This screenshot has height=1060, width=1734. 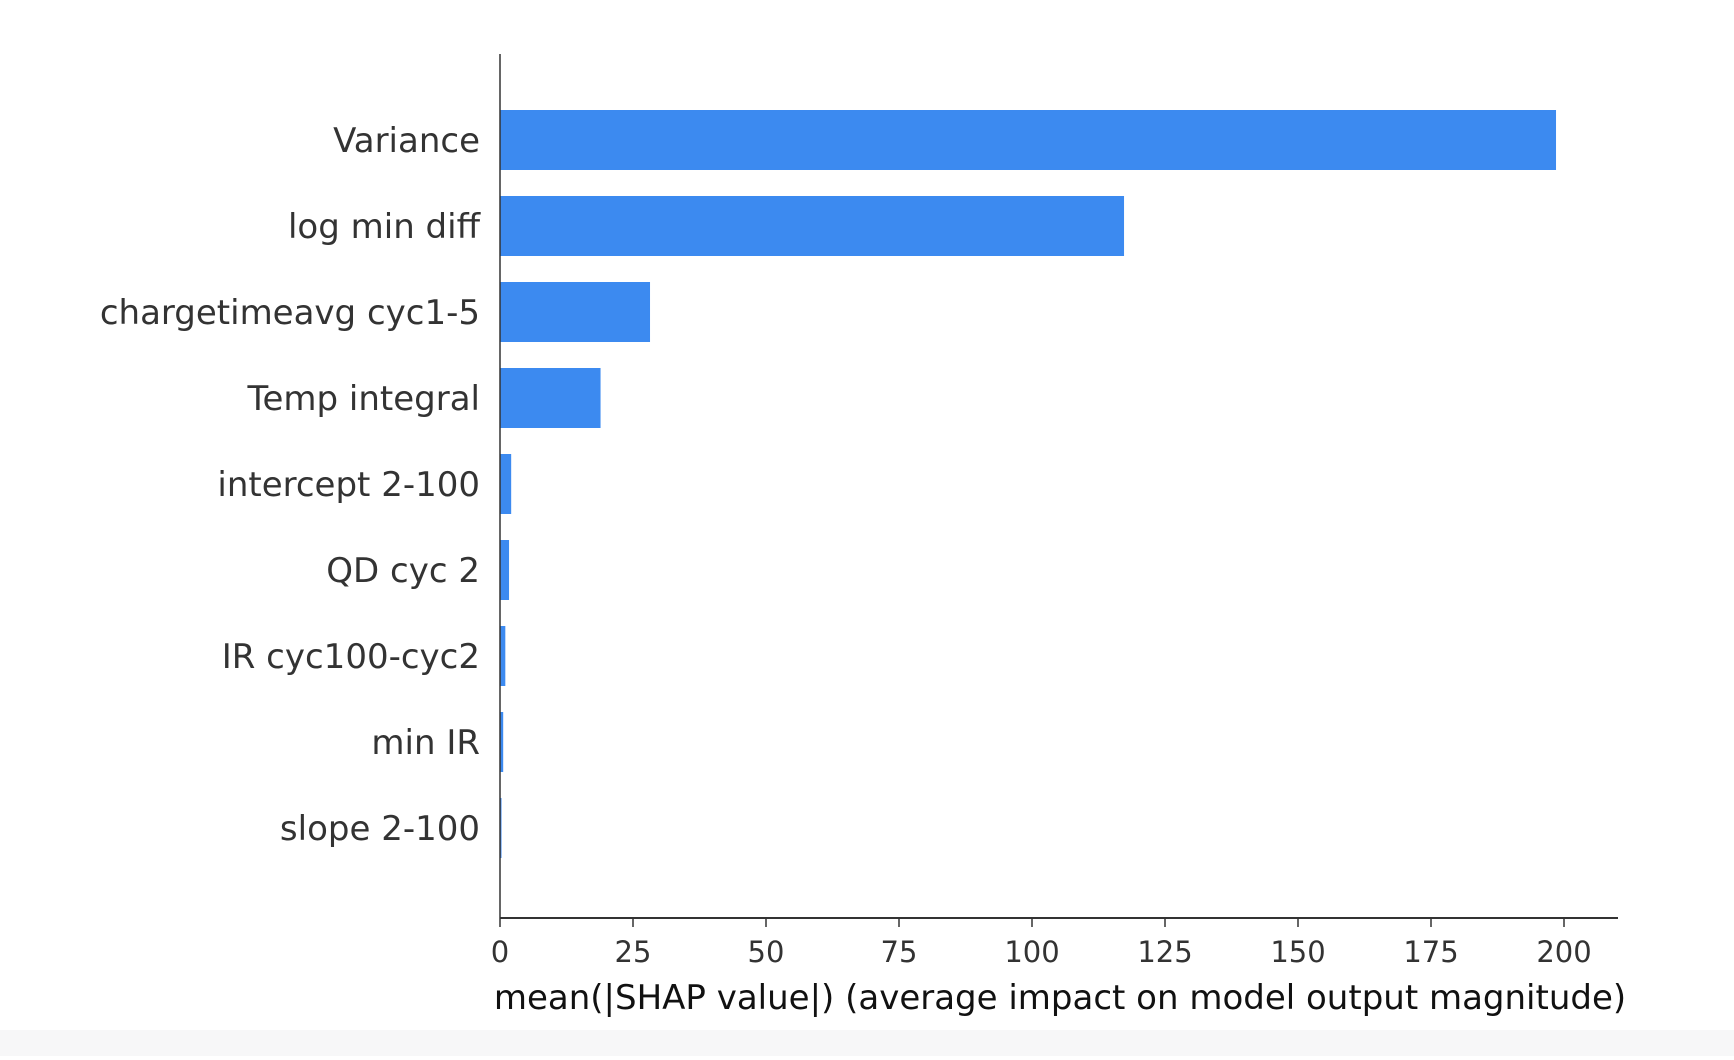 What do you see at coordinates (385, 227) in the screenshot?
I see `category-label-1: log min diff` at bounding box center [385, 227].